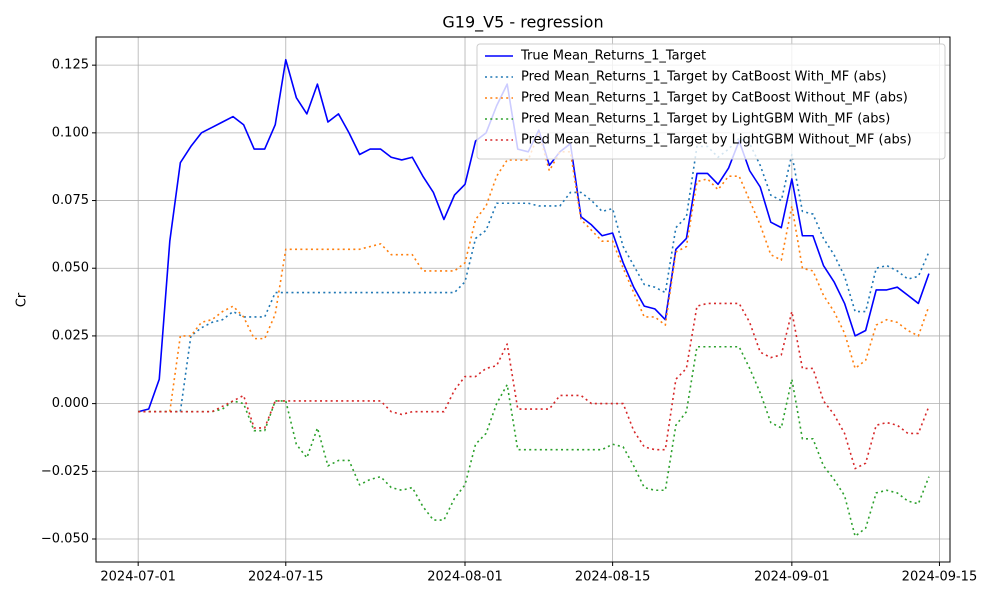 Image resolution: width=1000 pixels, height=600 pixels. What do you see at coordinates (65, 471) in the screenshot?
I see `y-tick-label: −0.025` at bounding box center [65, 471].